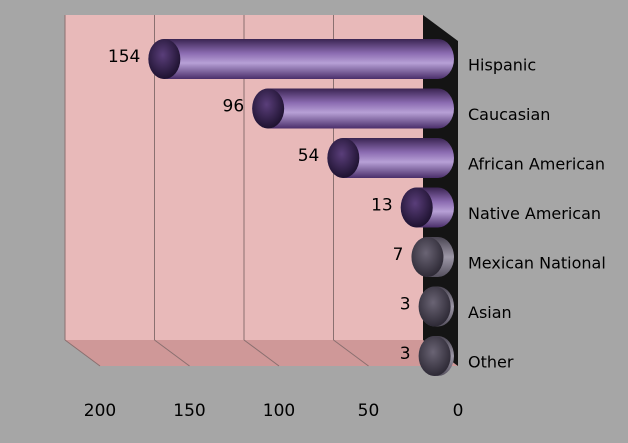  Describe the element at coordinates (189, 411) in the screenshot. I see `x-tick-label: 150` at that location.